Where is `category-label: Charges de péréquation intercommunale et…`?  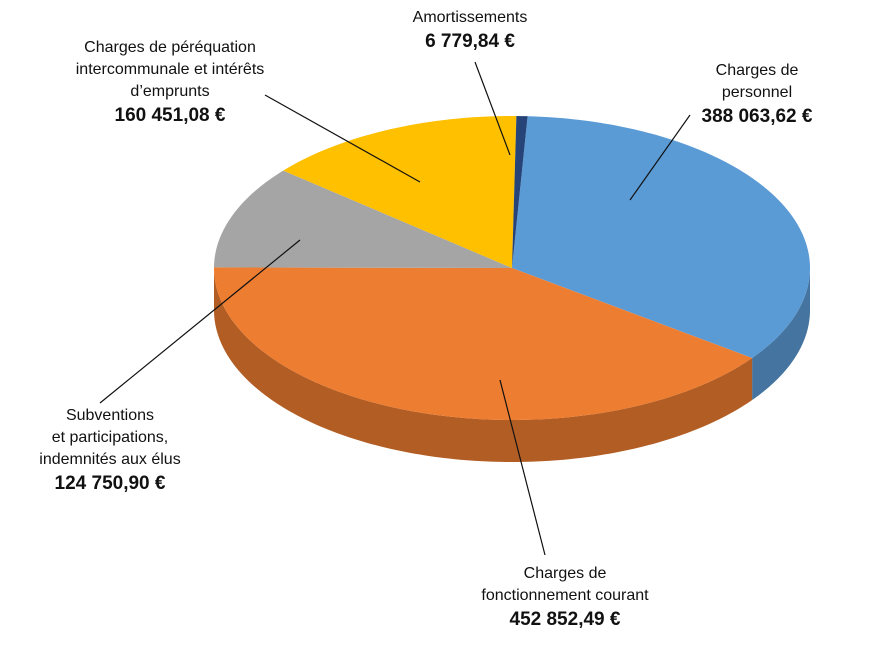
category-label: Charges de péréquation intercommunale et… is located at coordinates (170, 69).